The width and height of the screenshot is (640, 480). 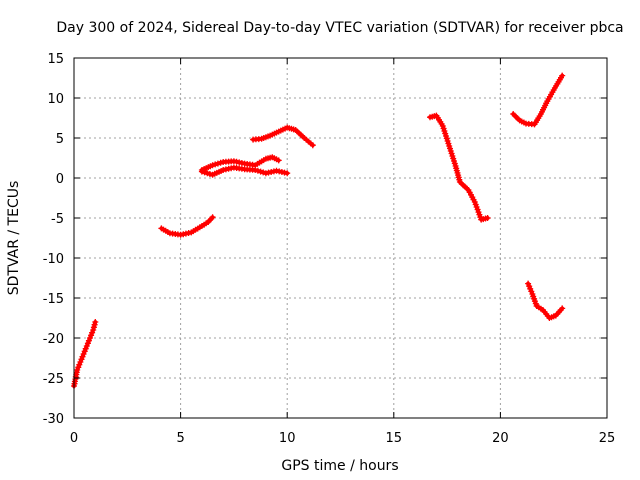 What do you see at coordinates (607, 438) in the screenshot?
I see `x-tick-label: 25` at bounding box center [607, 438].